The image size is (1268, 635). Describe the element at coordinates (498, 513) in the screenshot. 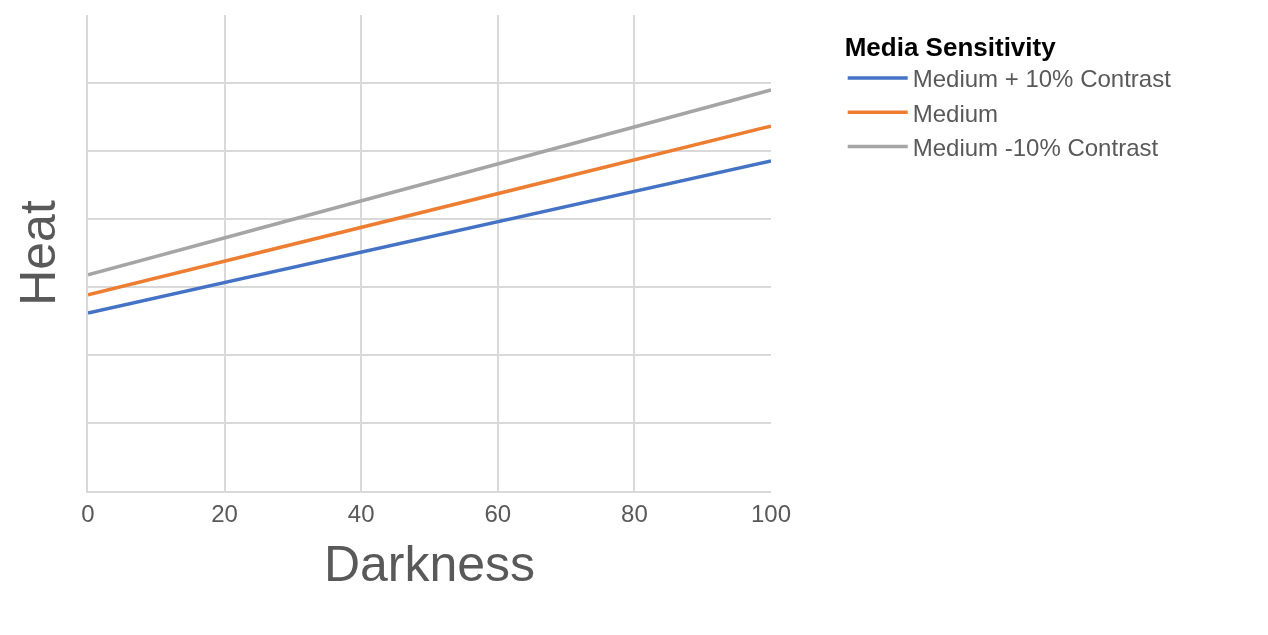

I see `x-tick-label: 60` at that location.